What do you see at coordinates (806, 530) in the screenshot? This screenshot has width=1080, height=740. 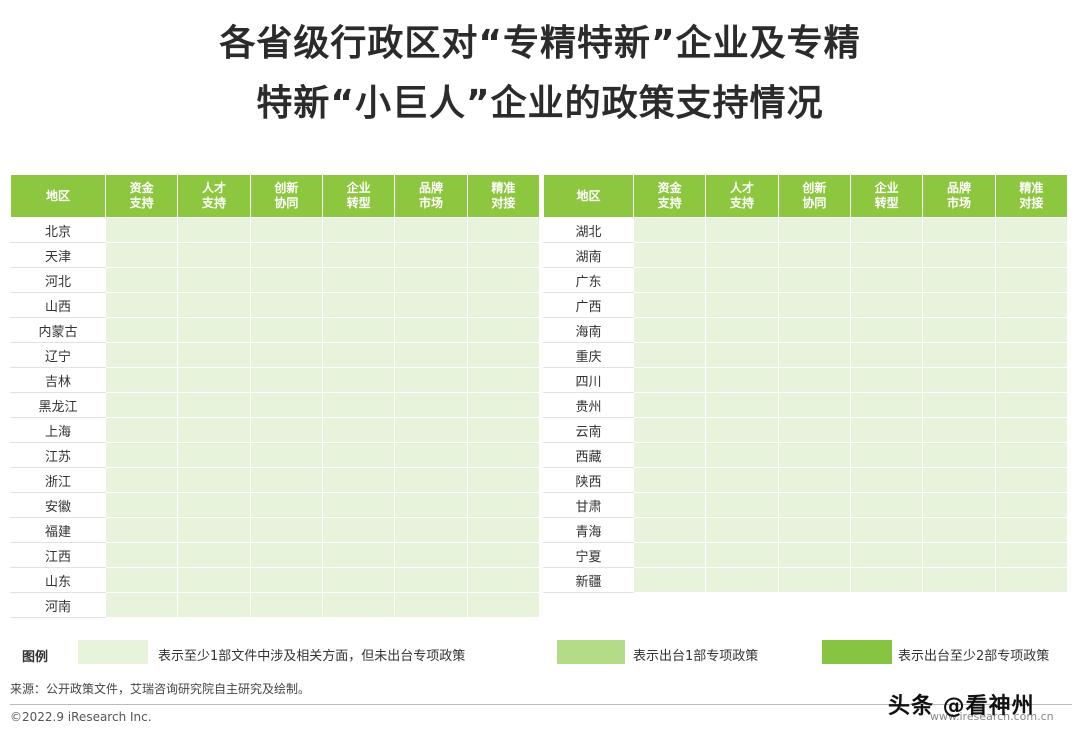 I see `table-row: 青海` at bounding box center [806, 530].